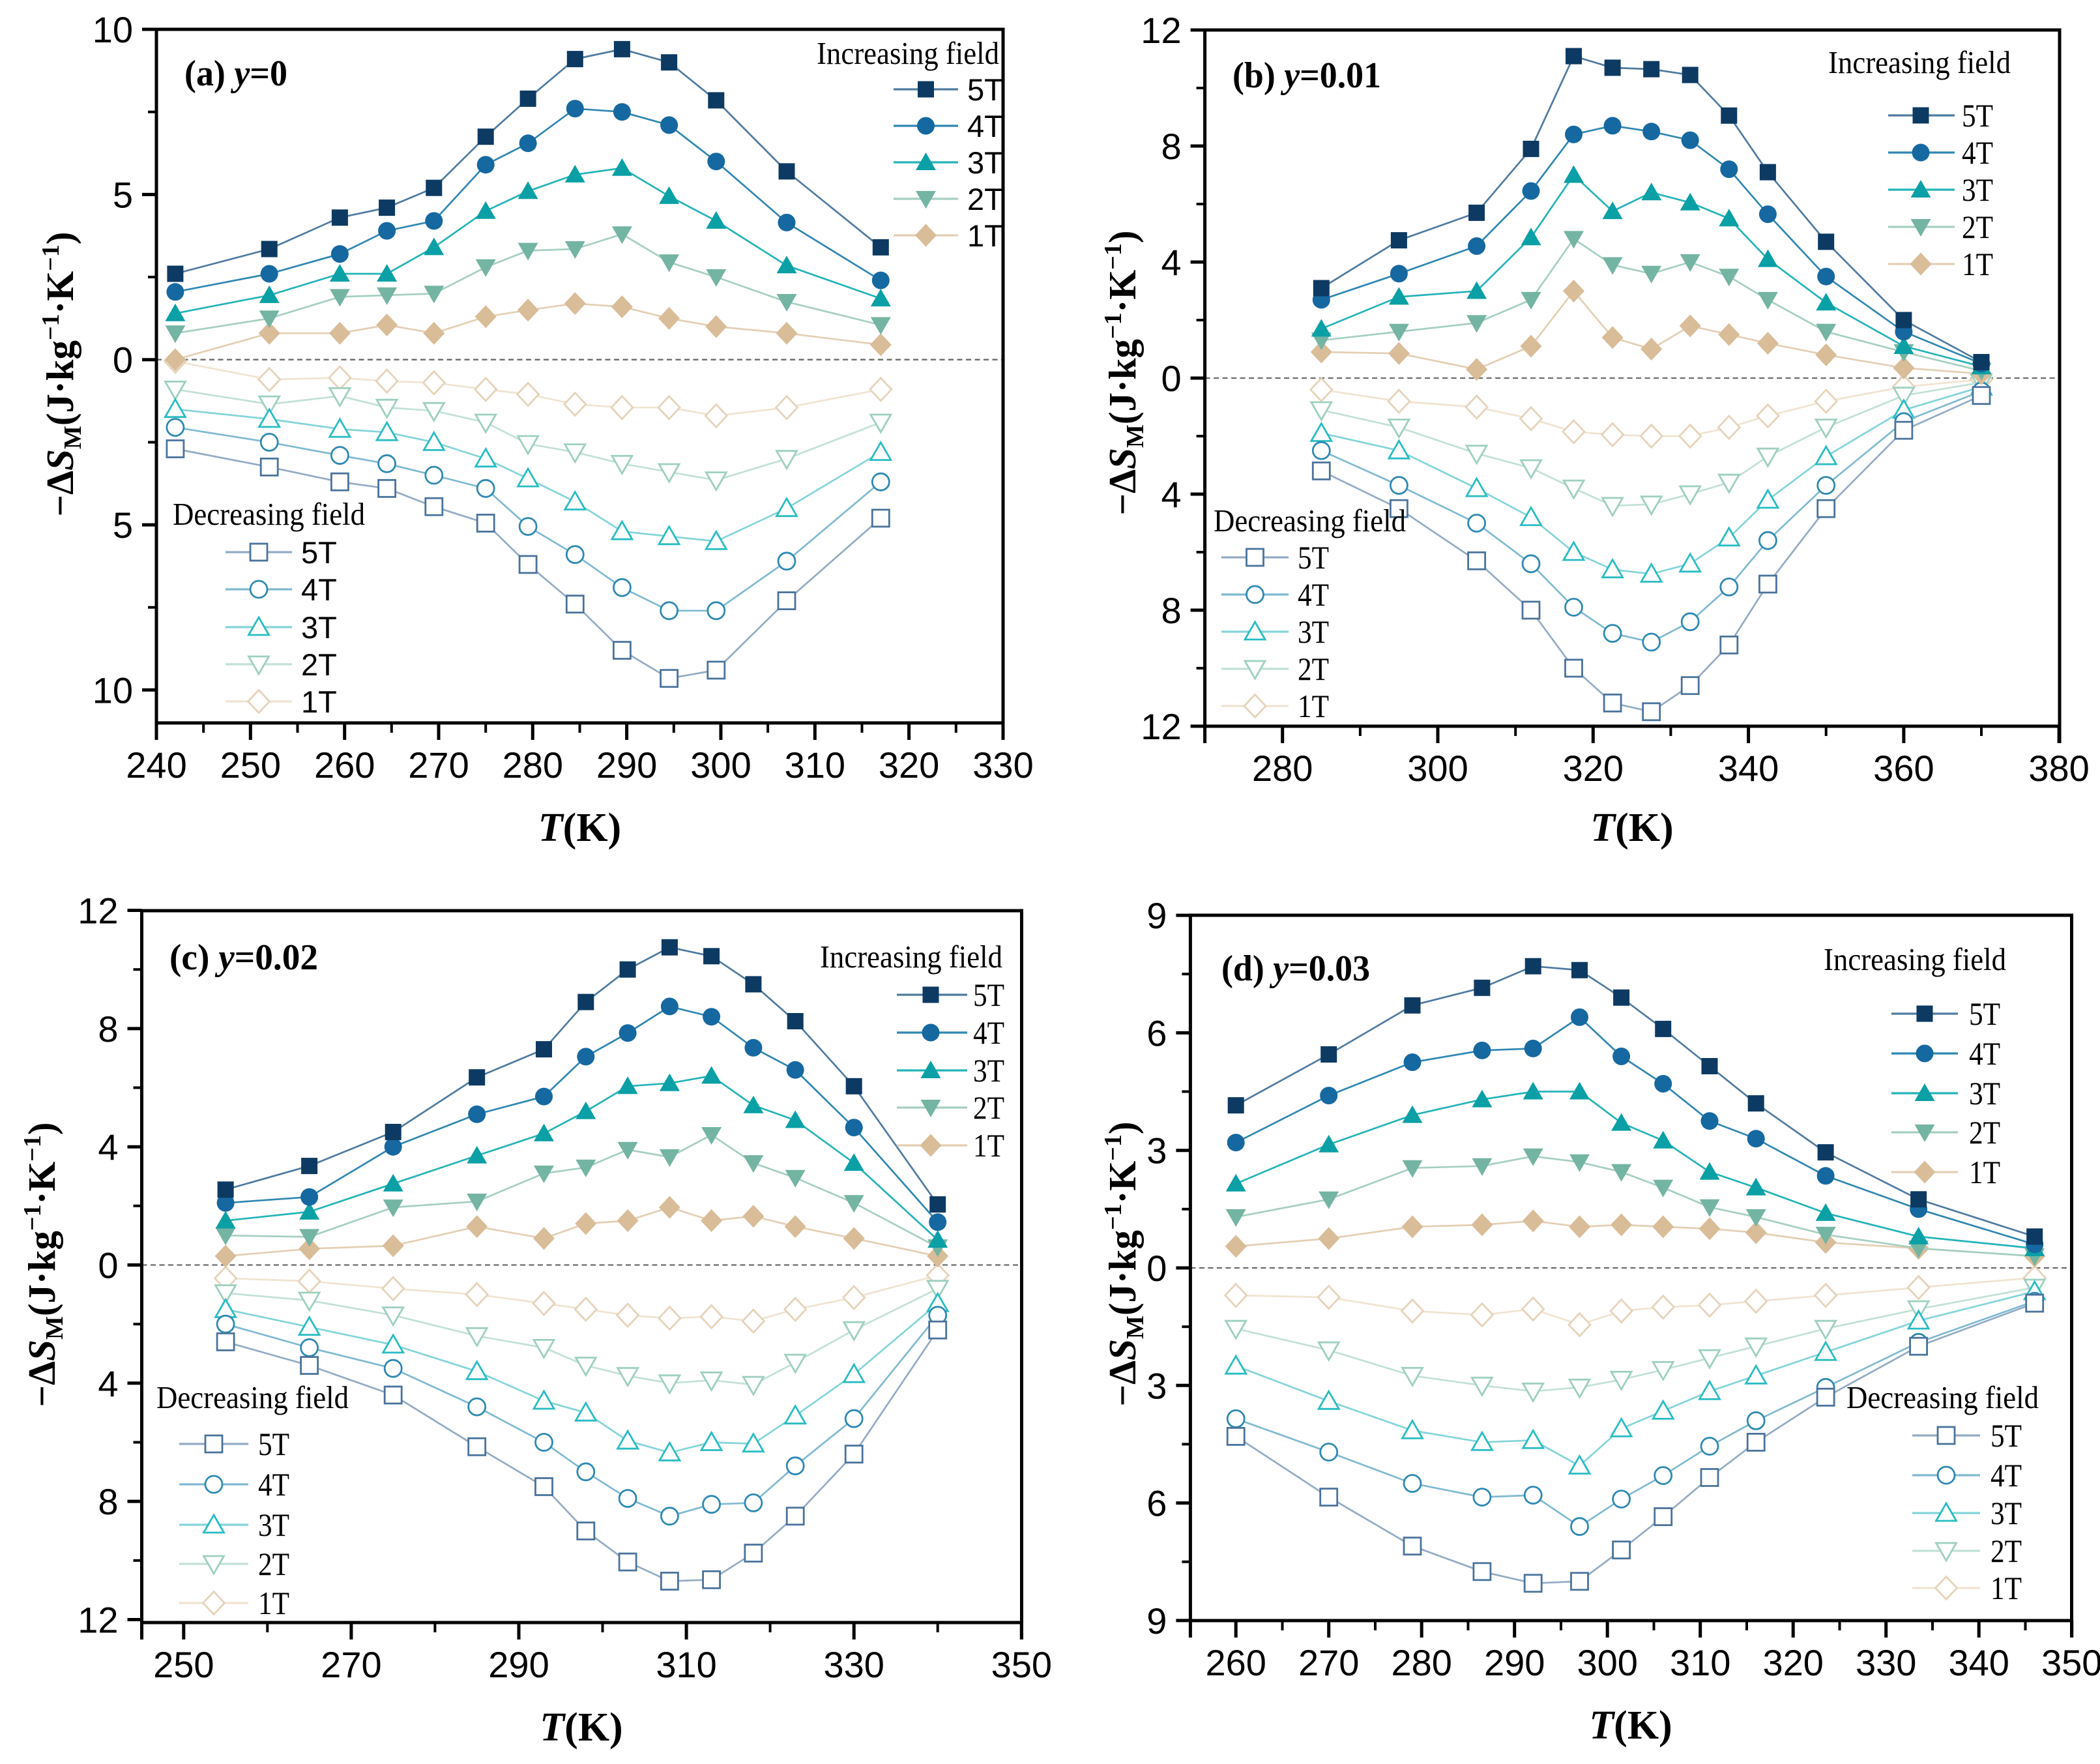  Describe the element at coordinates (156, 765) in the screenshot. I see `svg-text: 240` at that location.